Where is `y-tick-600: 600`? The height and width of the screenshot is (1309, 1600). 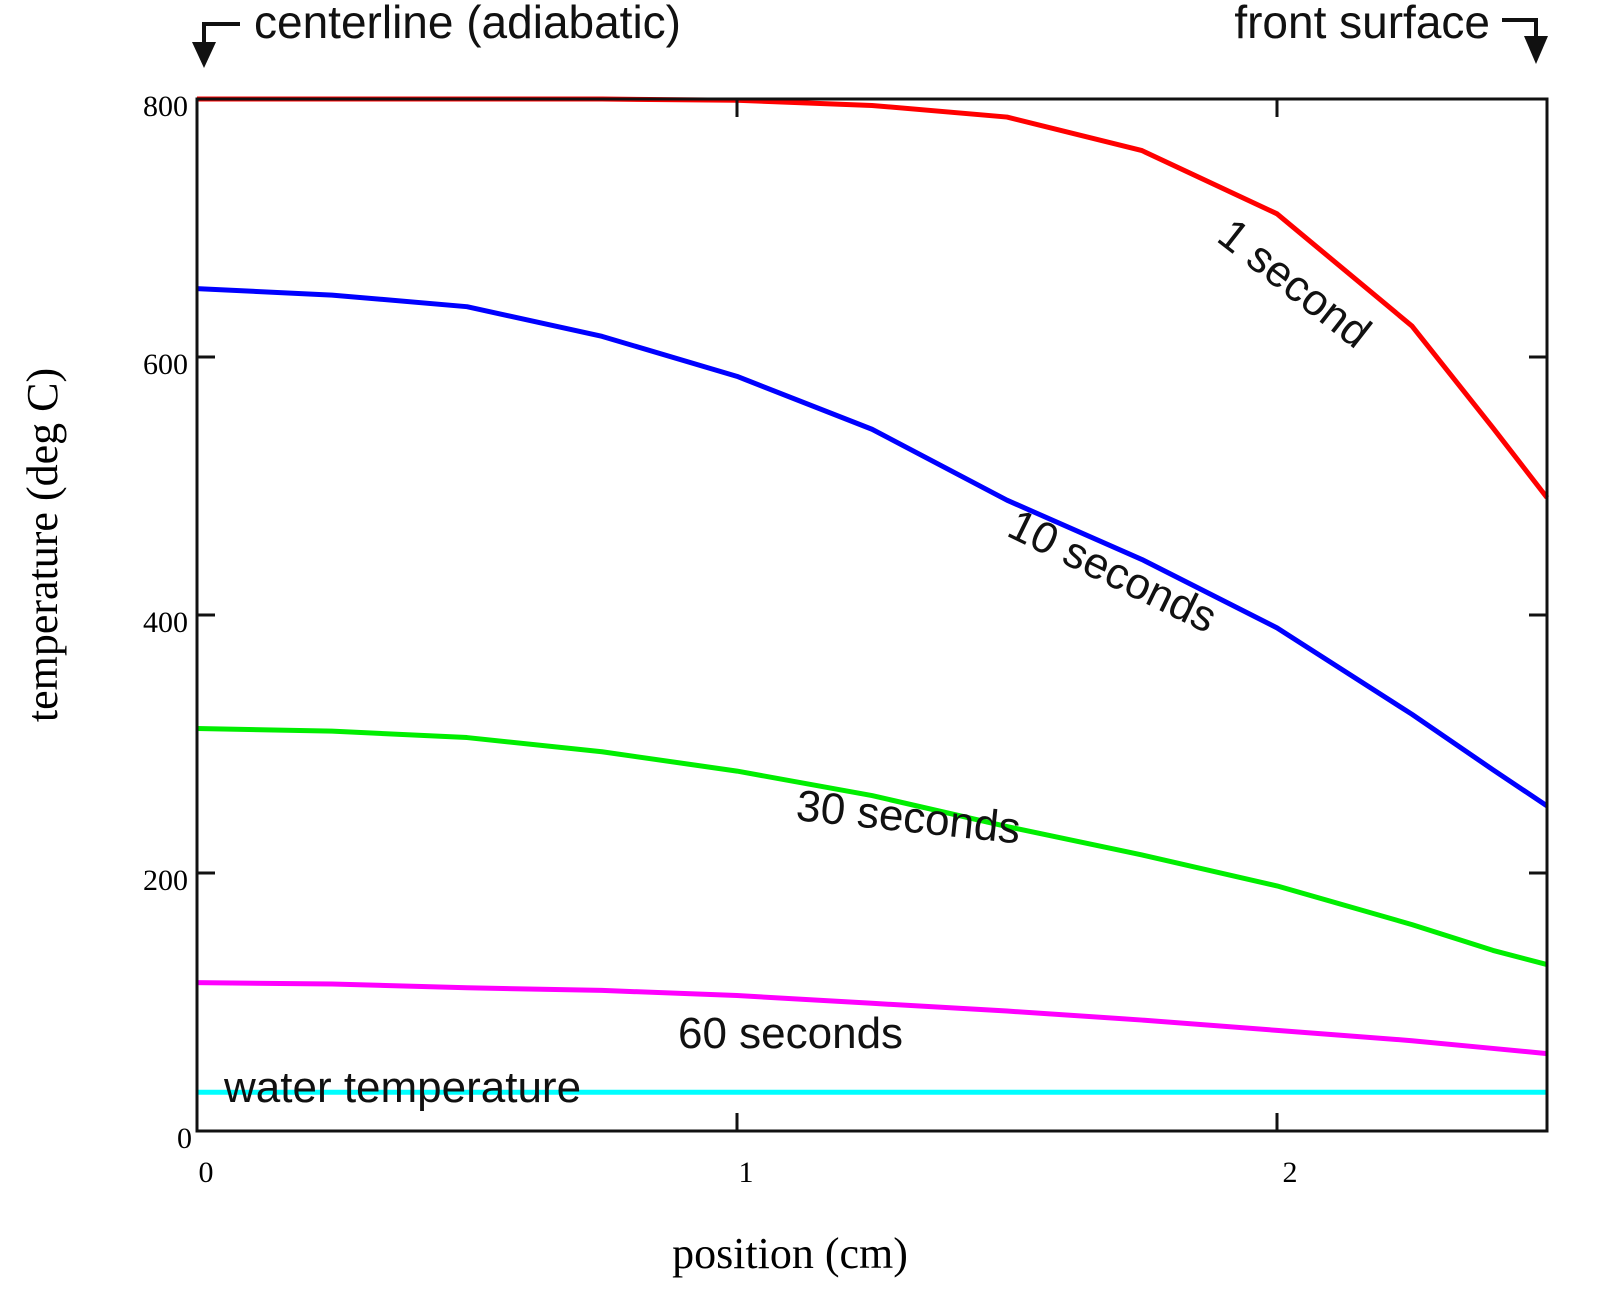 y-tick-600: 600 is located at coordinates (165, 364).